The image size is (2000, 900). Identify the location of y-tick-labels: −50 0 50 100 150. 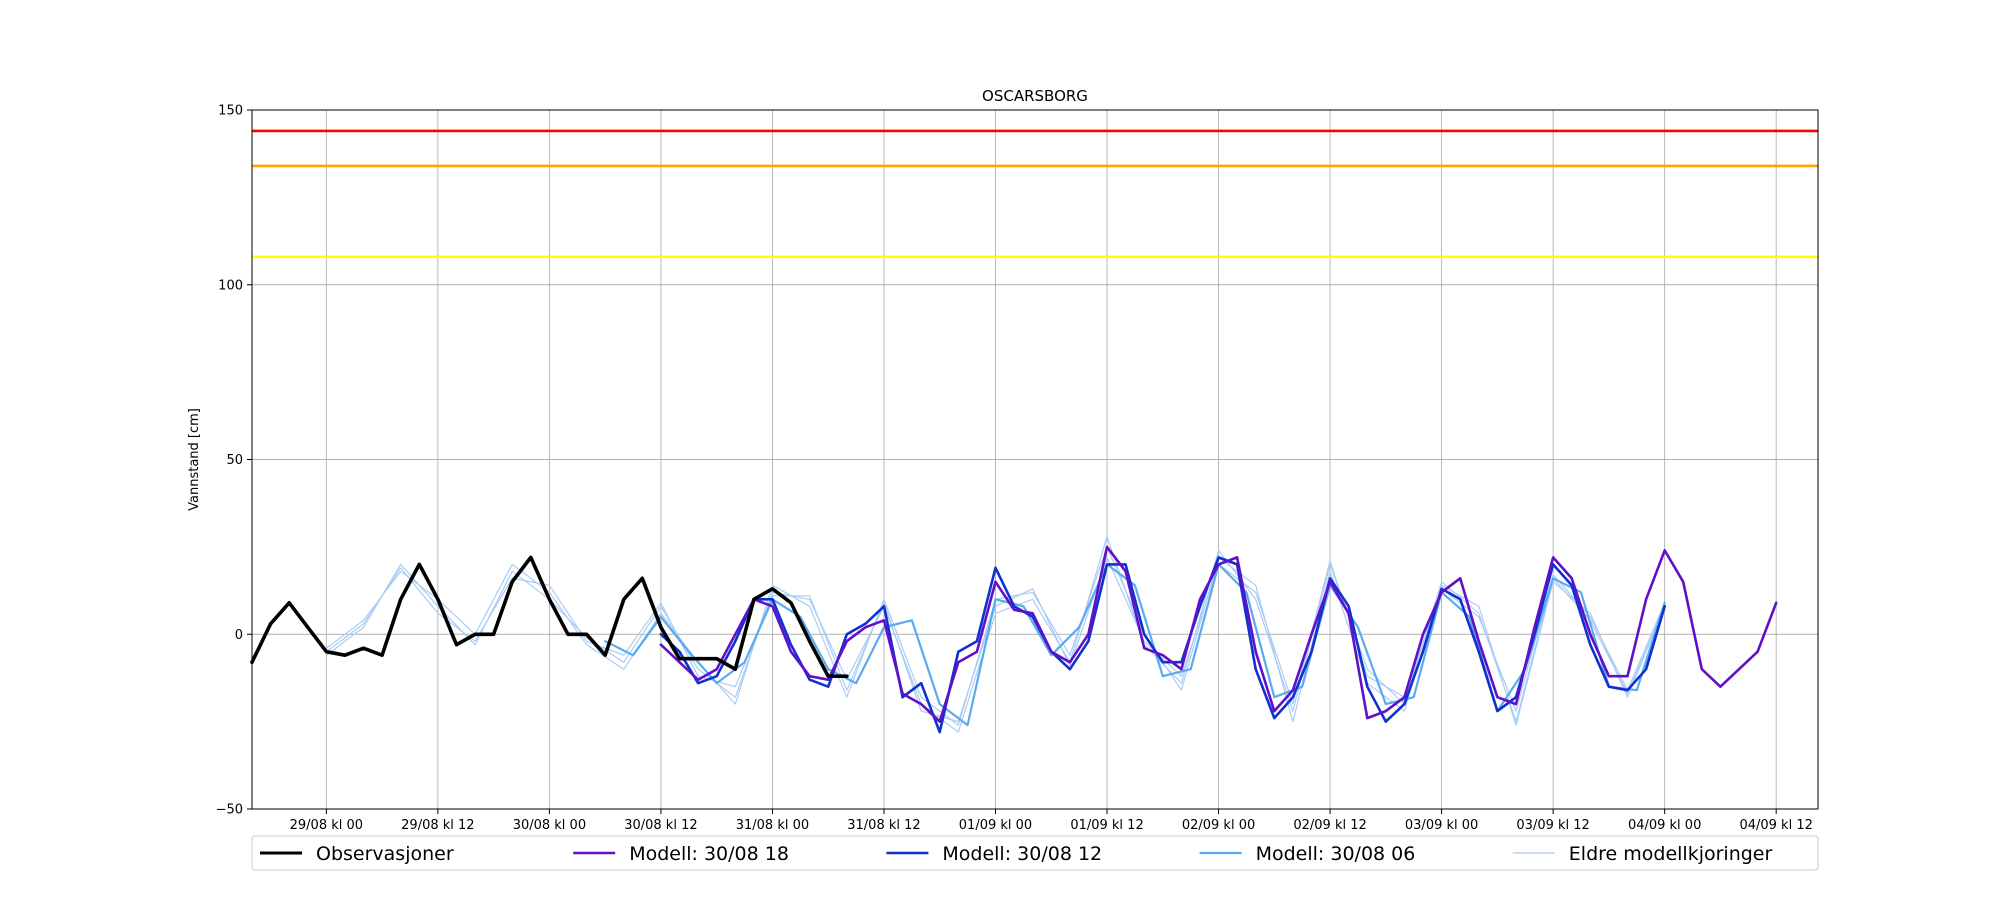
(234, 461).